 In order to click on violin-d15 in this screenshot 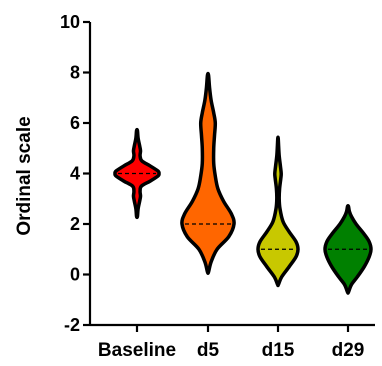, I will do `click(278, 211)`.